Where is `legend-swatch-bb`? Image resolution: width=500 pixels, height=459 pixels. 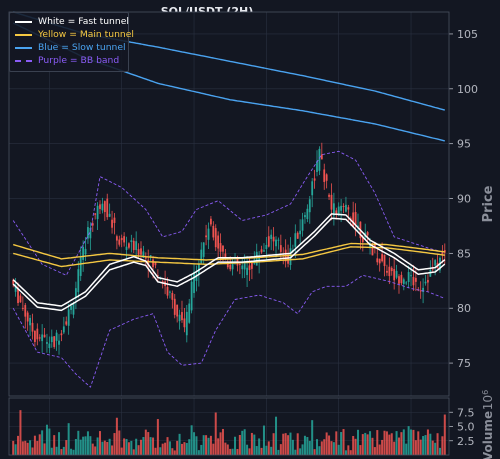 legend-swatch-bb is located at coordinates (23, 61).